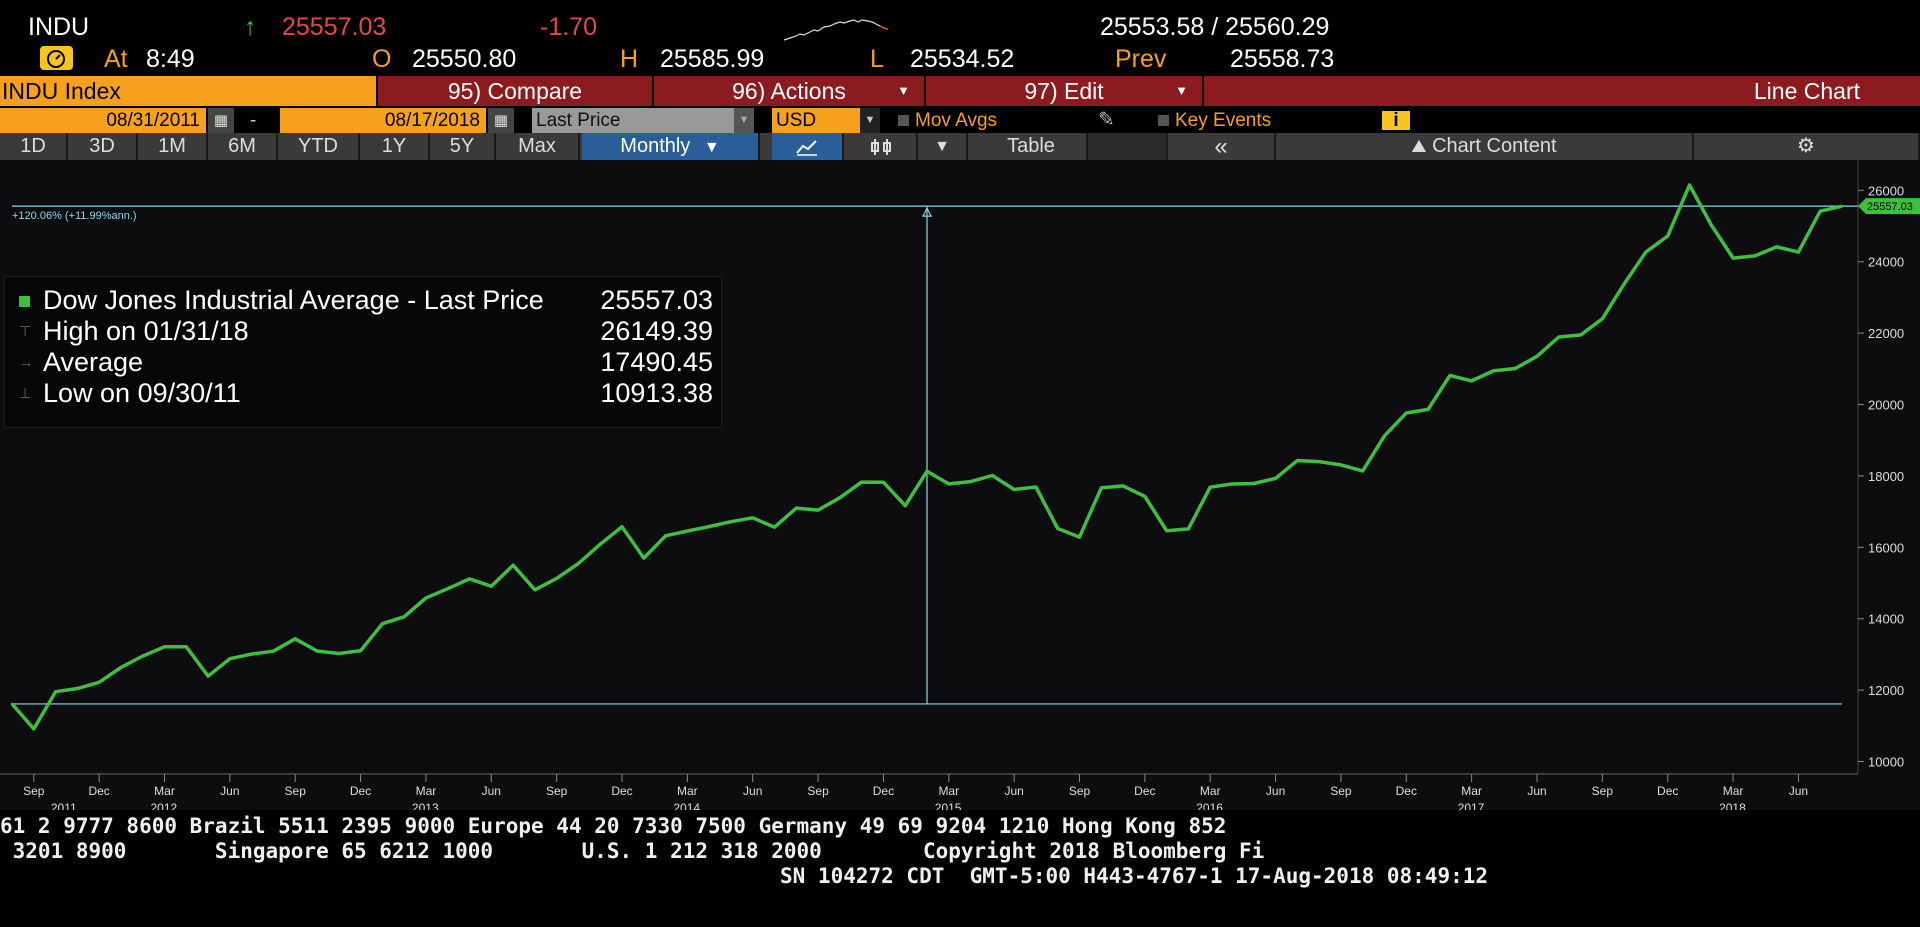 The height and width of the screenshot is (927, 1920). Describe the element at coordinates (116, 59) in the screenshot. I see `at-label: At` at that location.